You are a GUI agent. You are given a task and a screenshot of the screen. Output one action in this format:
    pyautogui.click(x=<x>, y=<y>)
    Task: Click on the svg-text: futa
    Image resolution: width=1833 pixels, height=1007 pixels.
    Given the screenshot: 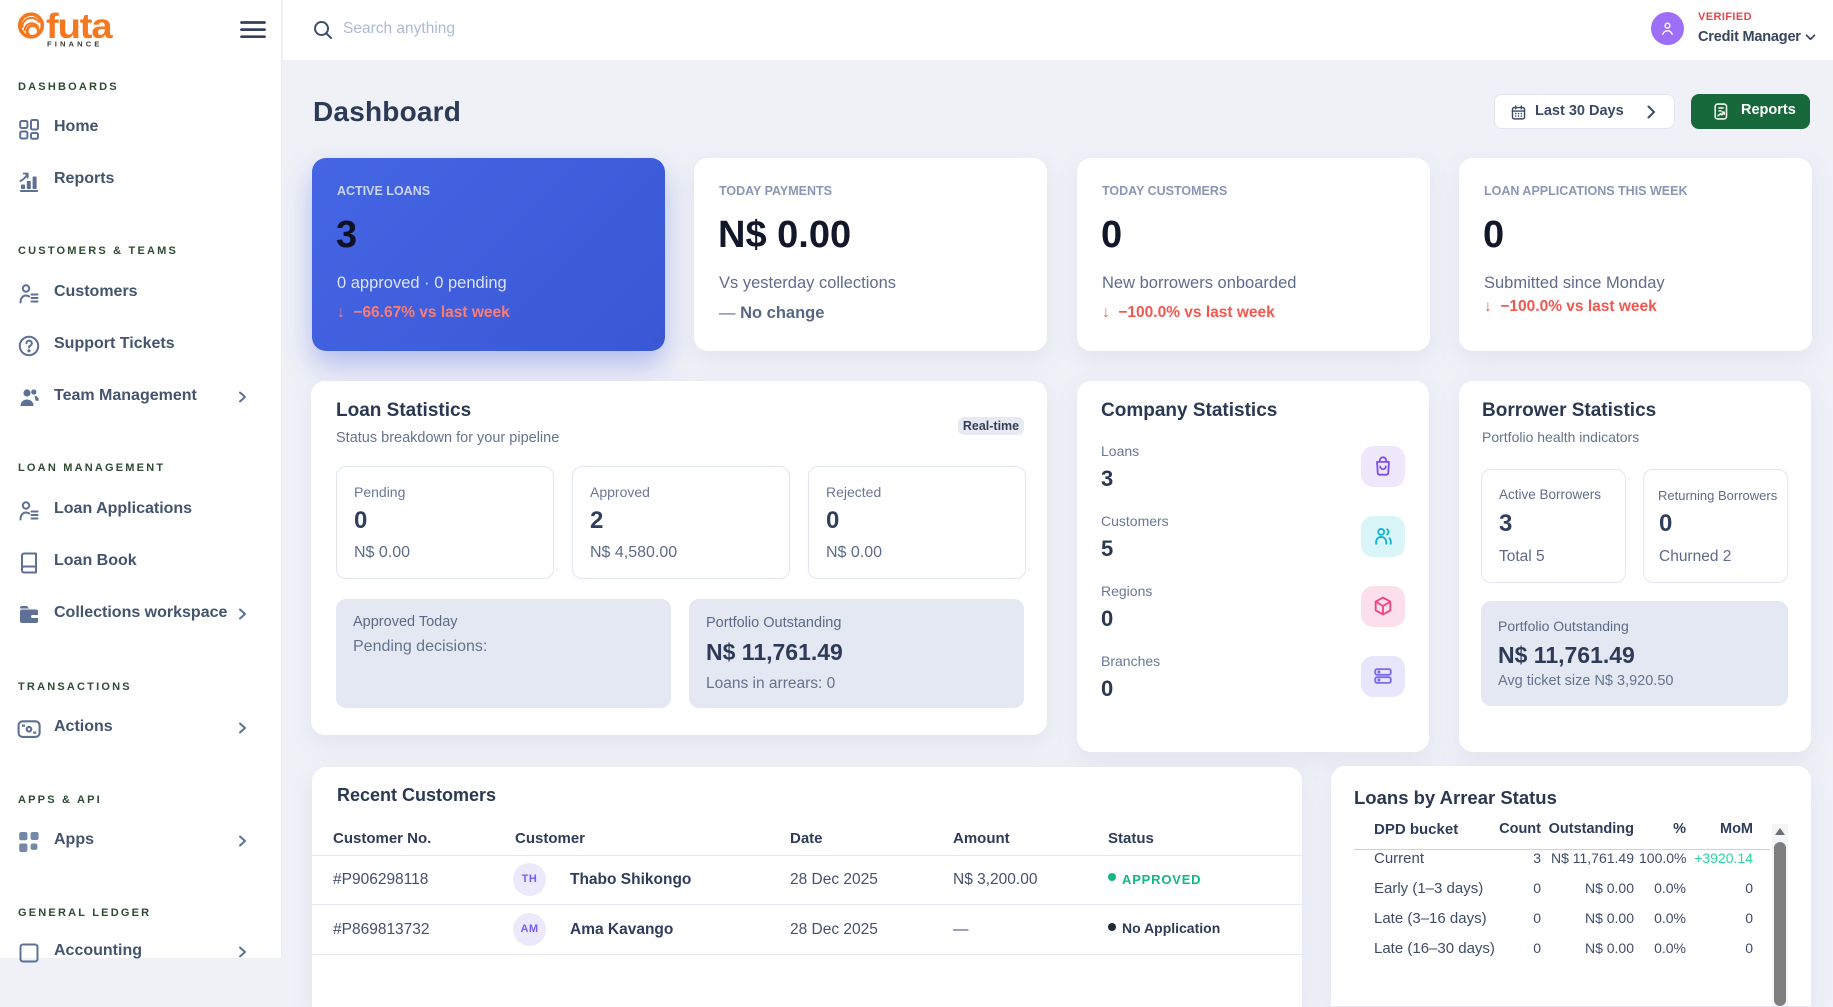 What is the action you would take?
    pyautogui.click(x=79, y=27)
    